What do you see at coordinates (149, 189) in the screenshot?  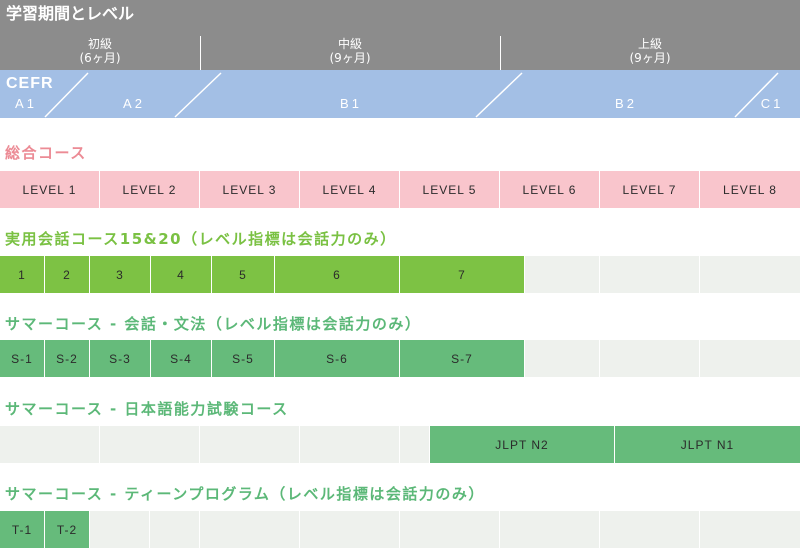 I see `level-cell: LEVEL 2` at bounding box center [149, 189].